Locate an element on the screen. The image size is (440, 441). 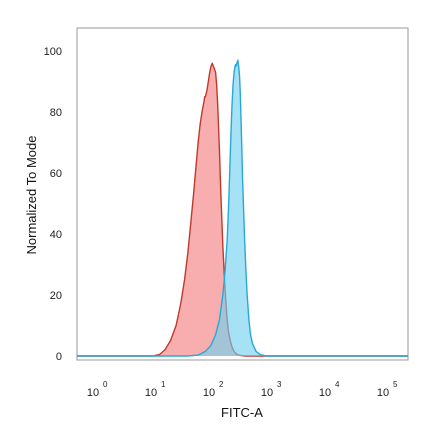
x-tick-label: 10 2 is located at coordinates (213, 389).